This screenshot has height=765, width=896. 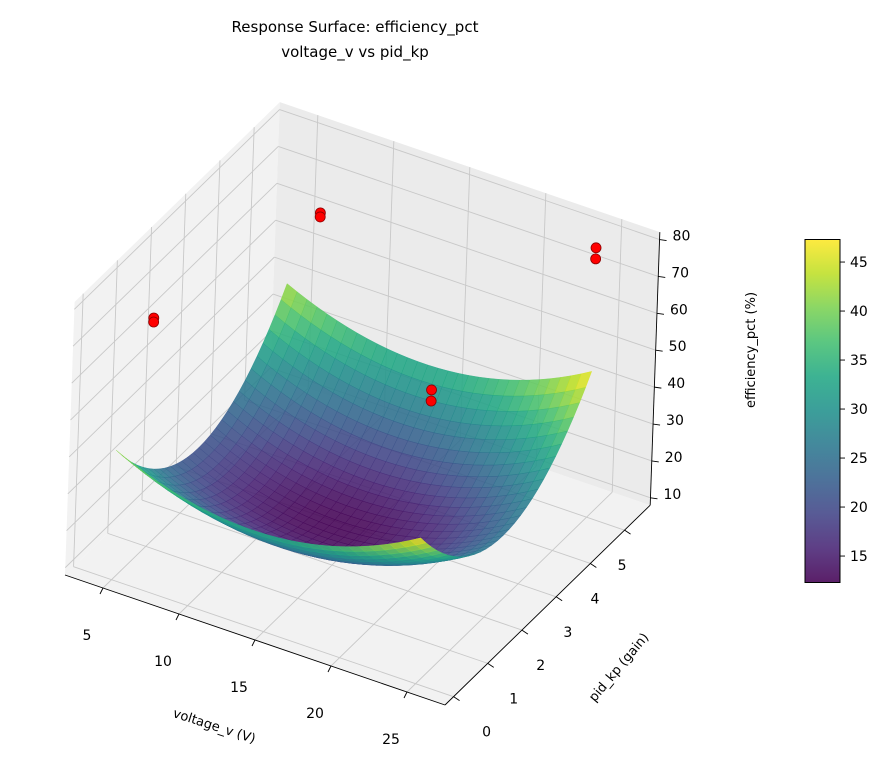 I want to click on scatter-points, so click(x=375, y=307).